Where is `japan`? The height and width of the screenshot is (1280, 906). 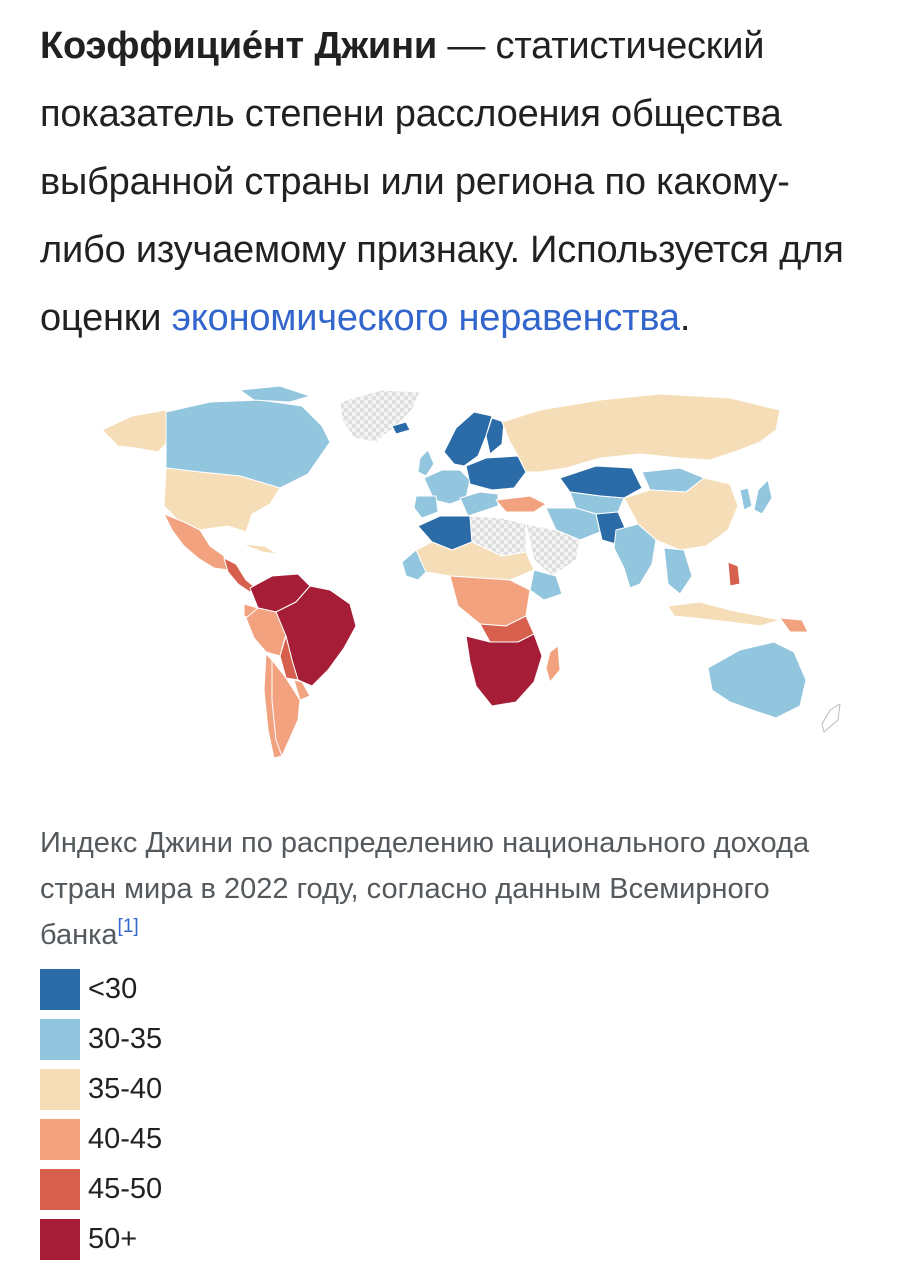
japan is located at coordinates (763, 497).